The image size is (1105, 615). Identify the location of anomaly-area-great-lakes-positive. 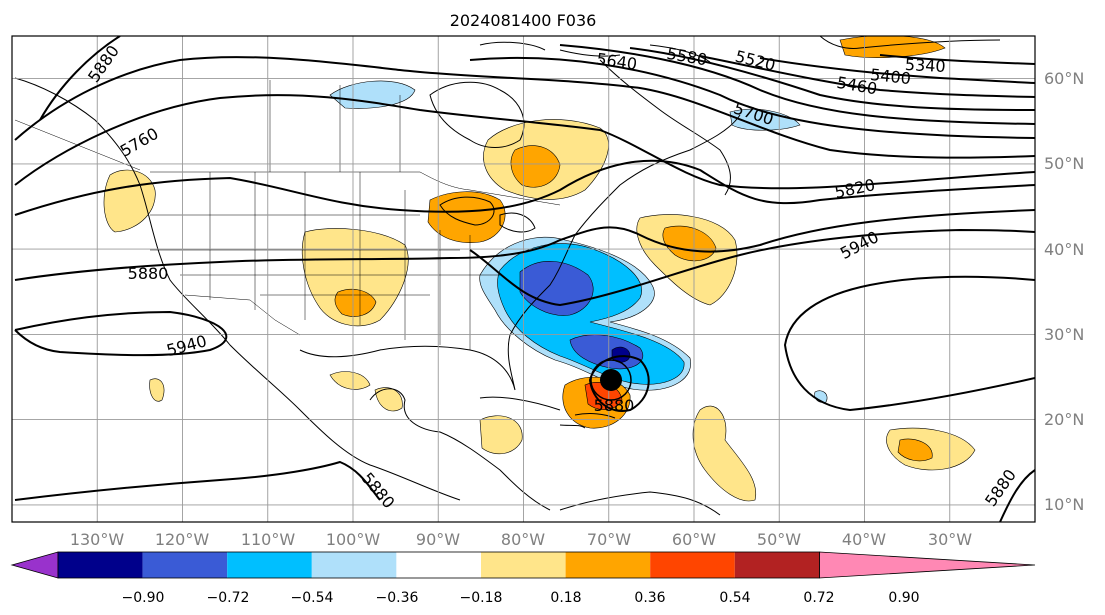
(466, 217).